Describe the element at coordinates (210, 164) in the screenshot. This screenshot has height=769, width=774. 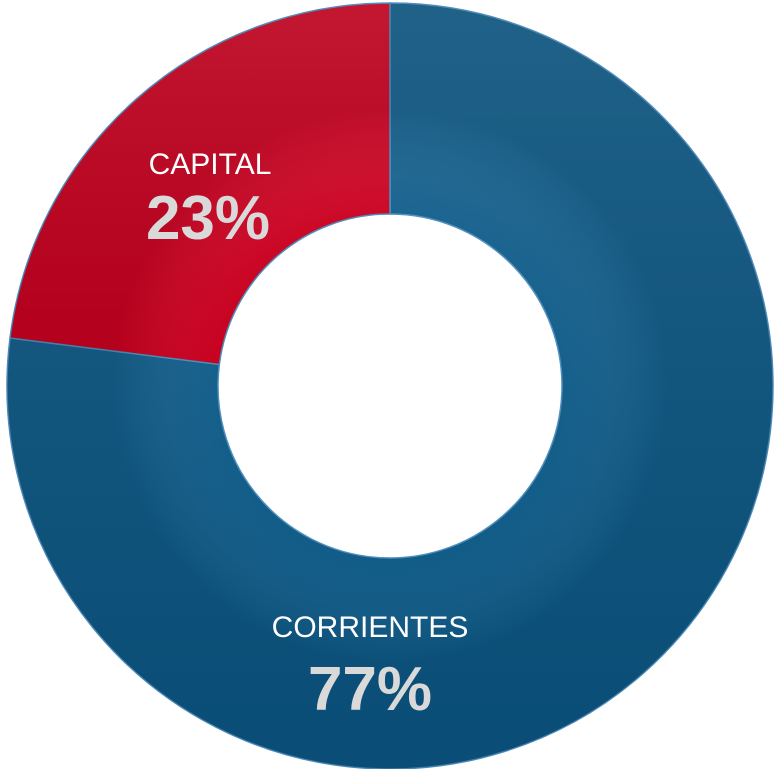
I see `slice-label-capital: CAPITAL` at that location.